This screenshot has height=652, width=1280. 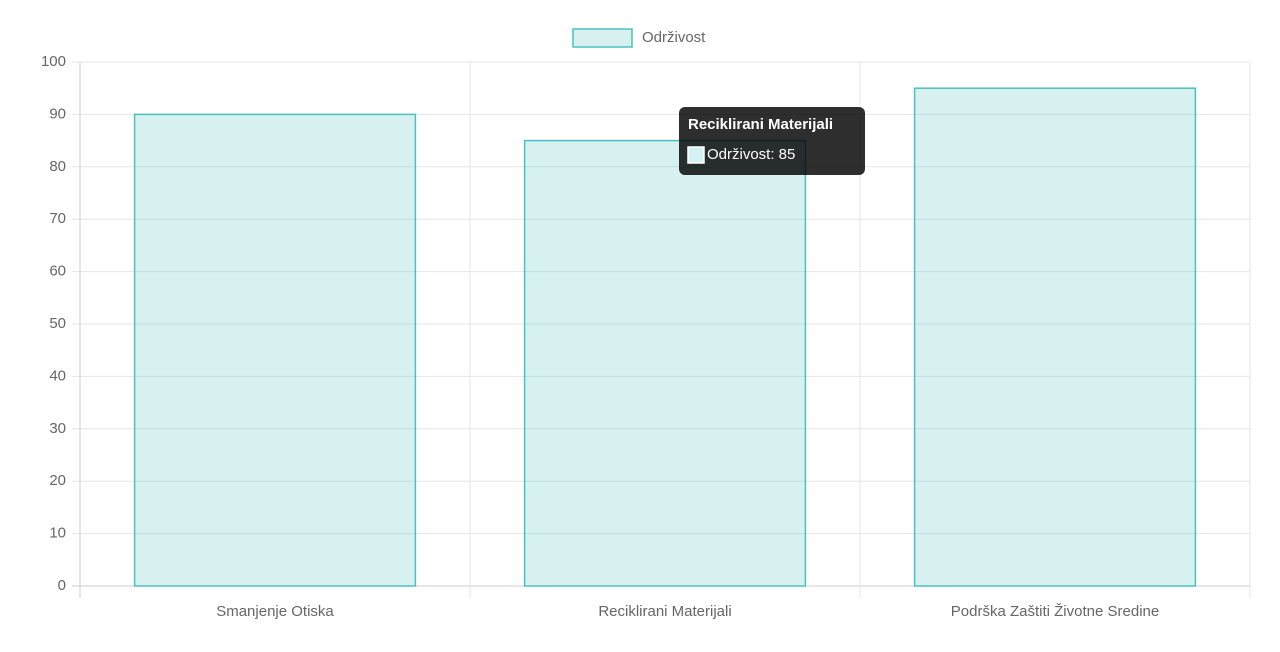 I want to click on x-tick-label: Podrška Zaštiti Životne Sredine, so click(x=1055, y=611).